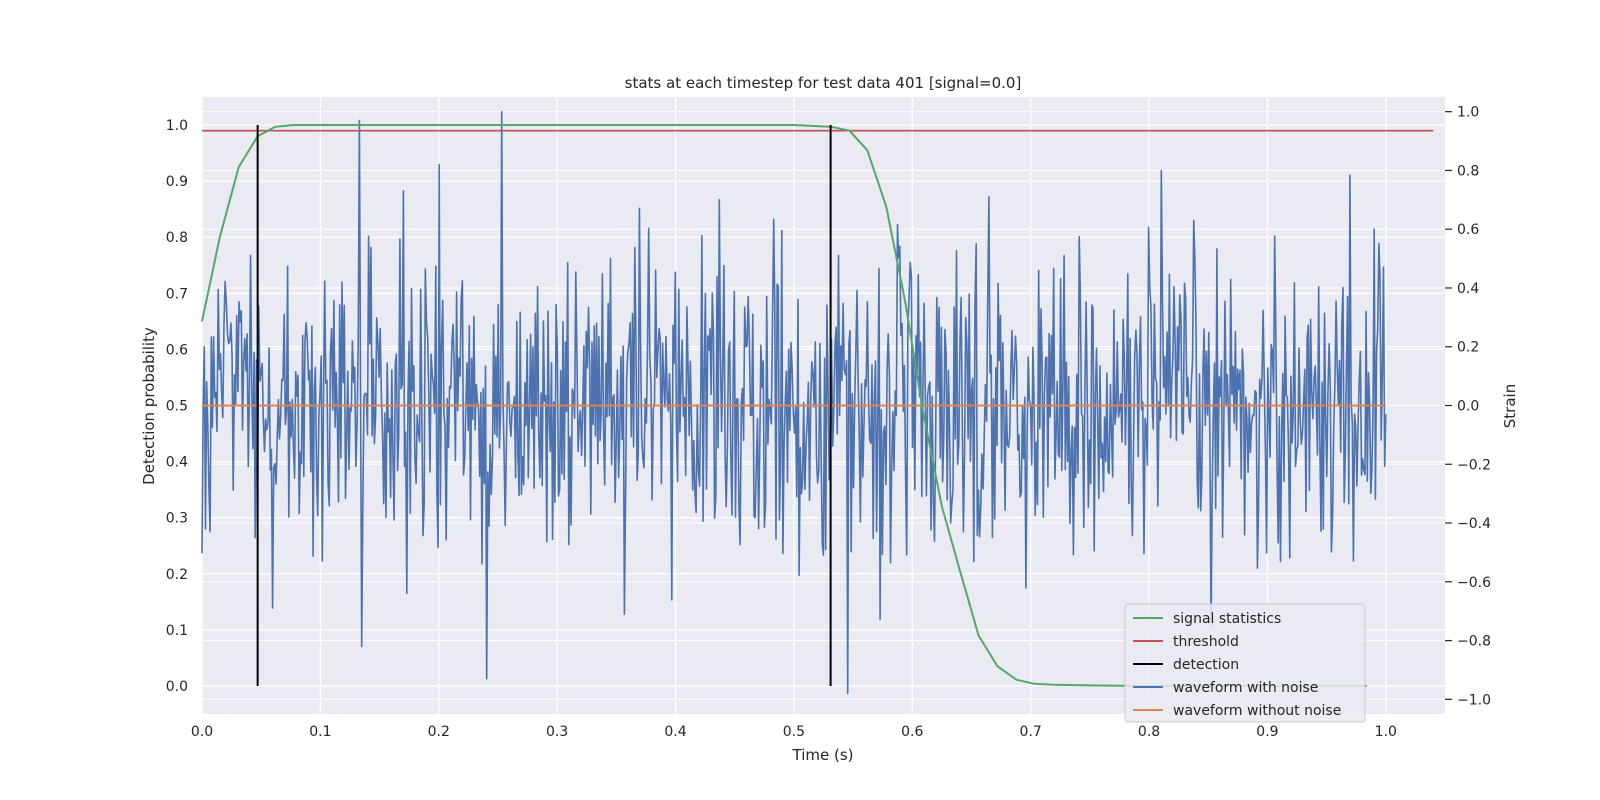 This screenshot has height=800, width=1600. Describe the element at coordinates (177, 631) in the screenshot. I see `y-left-tick-label: 0.1` at that location.